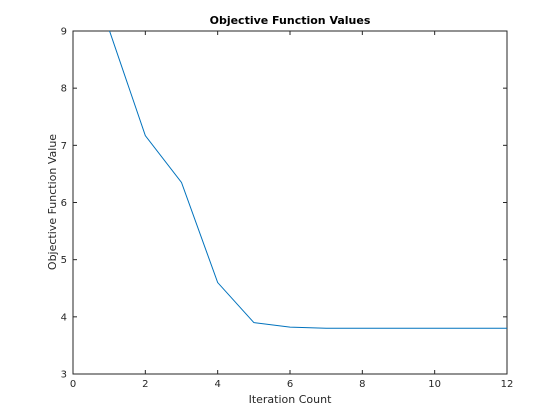 This screenshot has width=560, height=420. Describe the element at coordinates (64, 32) in the screenshot. I see `y-tick-label: 9` at that location.